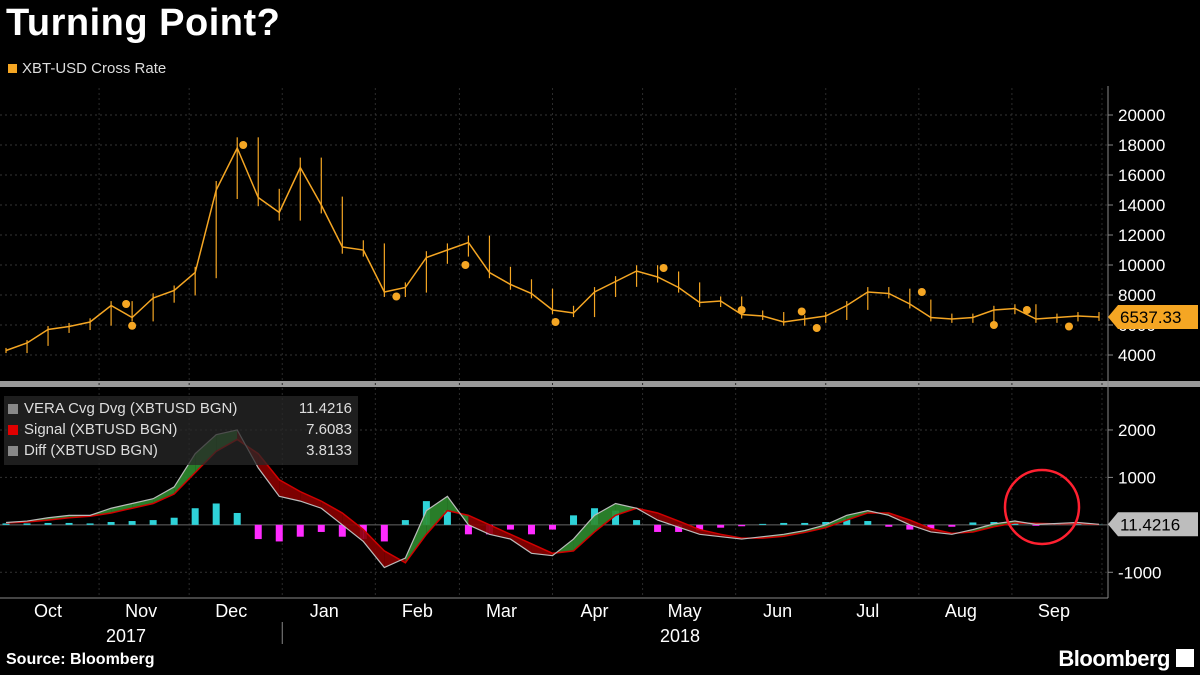  I want to click on x-tick-label-1: Nov, so click(141, 611).